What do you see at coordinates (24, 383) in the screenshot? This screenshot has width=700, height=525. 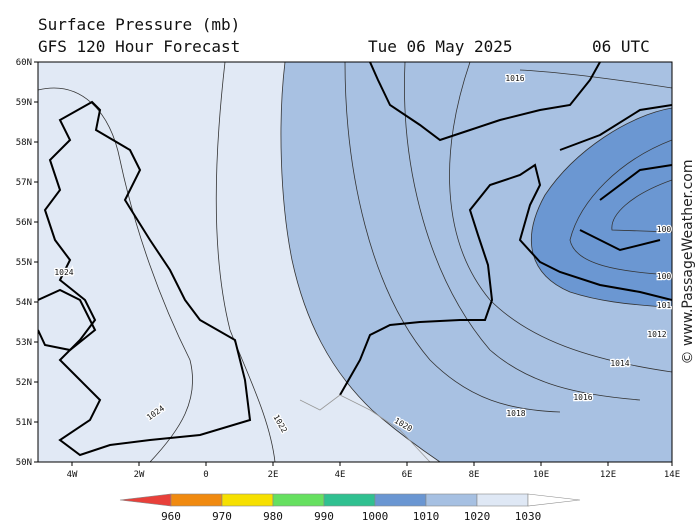 I see `lat-label: 52N` at bounding box center [24, 383].